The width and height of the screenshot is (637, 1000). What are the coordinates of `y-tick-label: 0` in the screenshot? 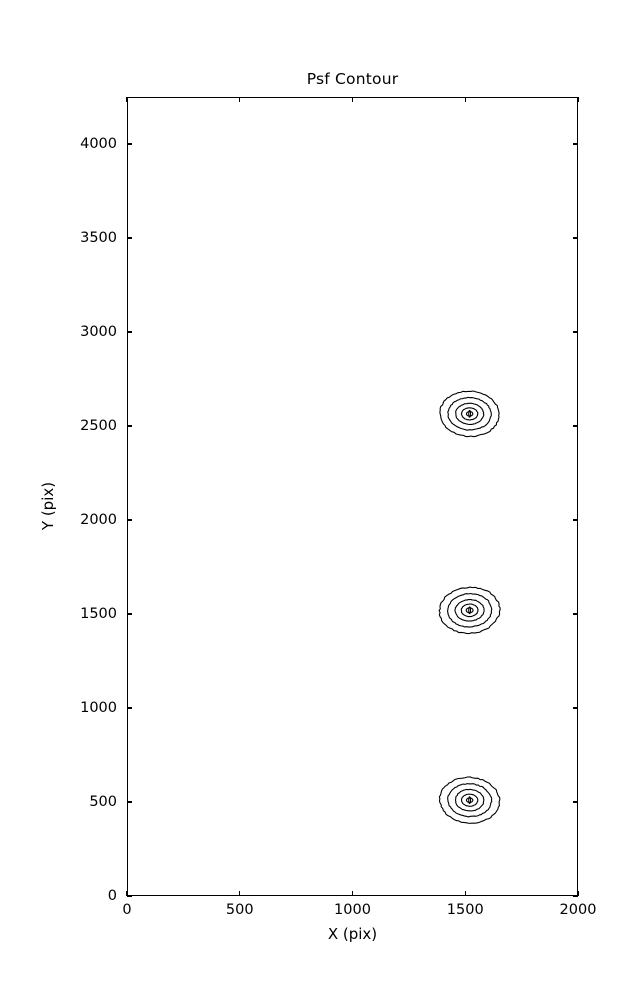 It's located at (112, 896).